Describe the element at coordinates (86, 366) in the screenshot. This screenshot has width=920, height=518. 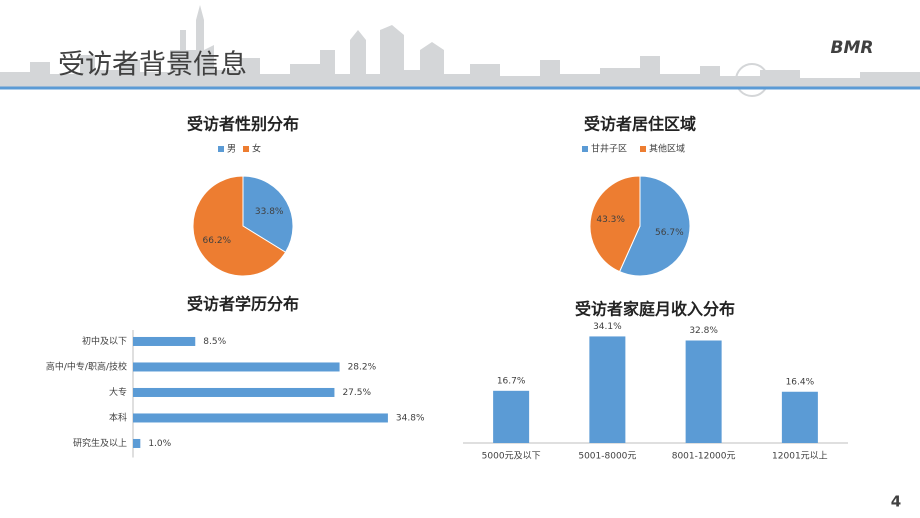
I see `category-label: 高中/中专/职高/技校` at that location.